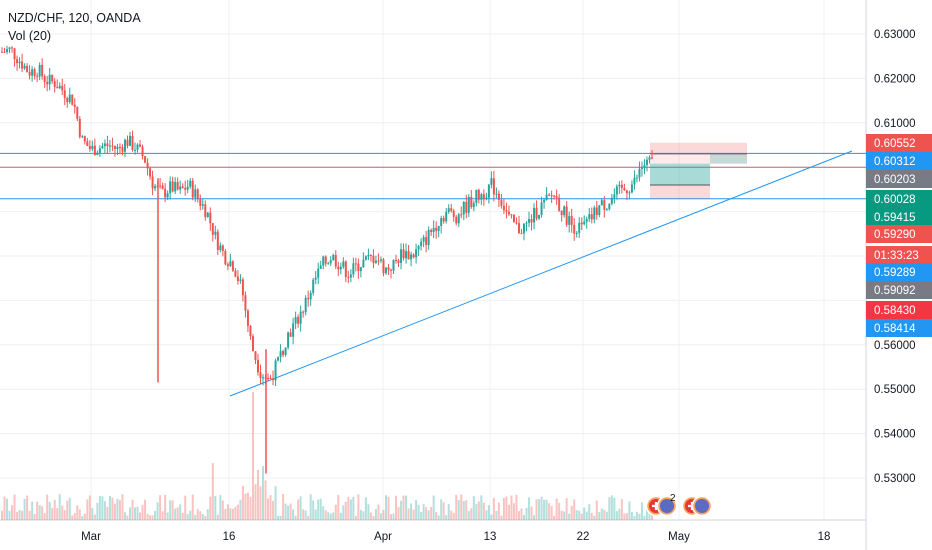 The image size is (932, 550). Describe the element at coordinates (895, 79) in the screenshot. I see `price-tick-label: 0.62000` at that location.